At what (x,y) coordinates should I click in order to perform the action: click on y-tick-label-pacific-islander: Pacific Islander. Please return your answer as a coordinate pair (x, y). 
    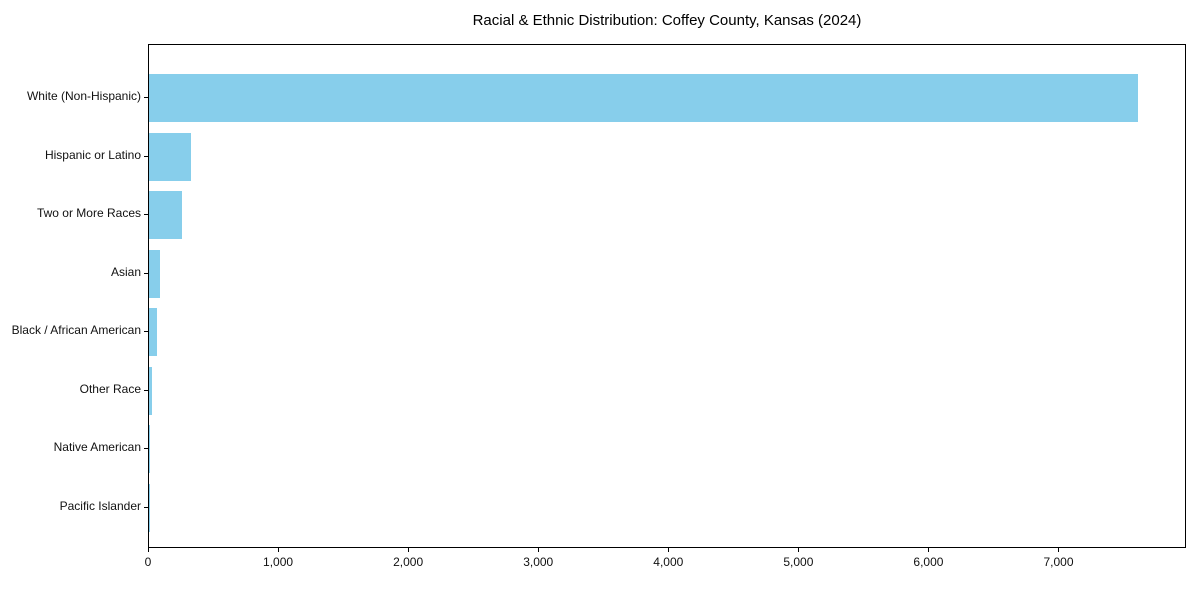
    Looking at the image, I should click on (100, 505).